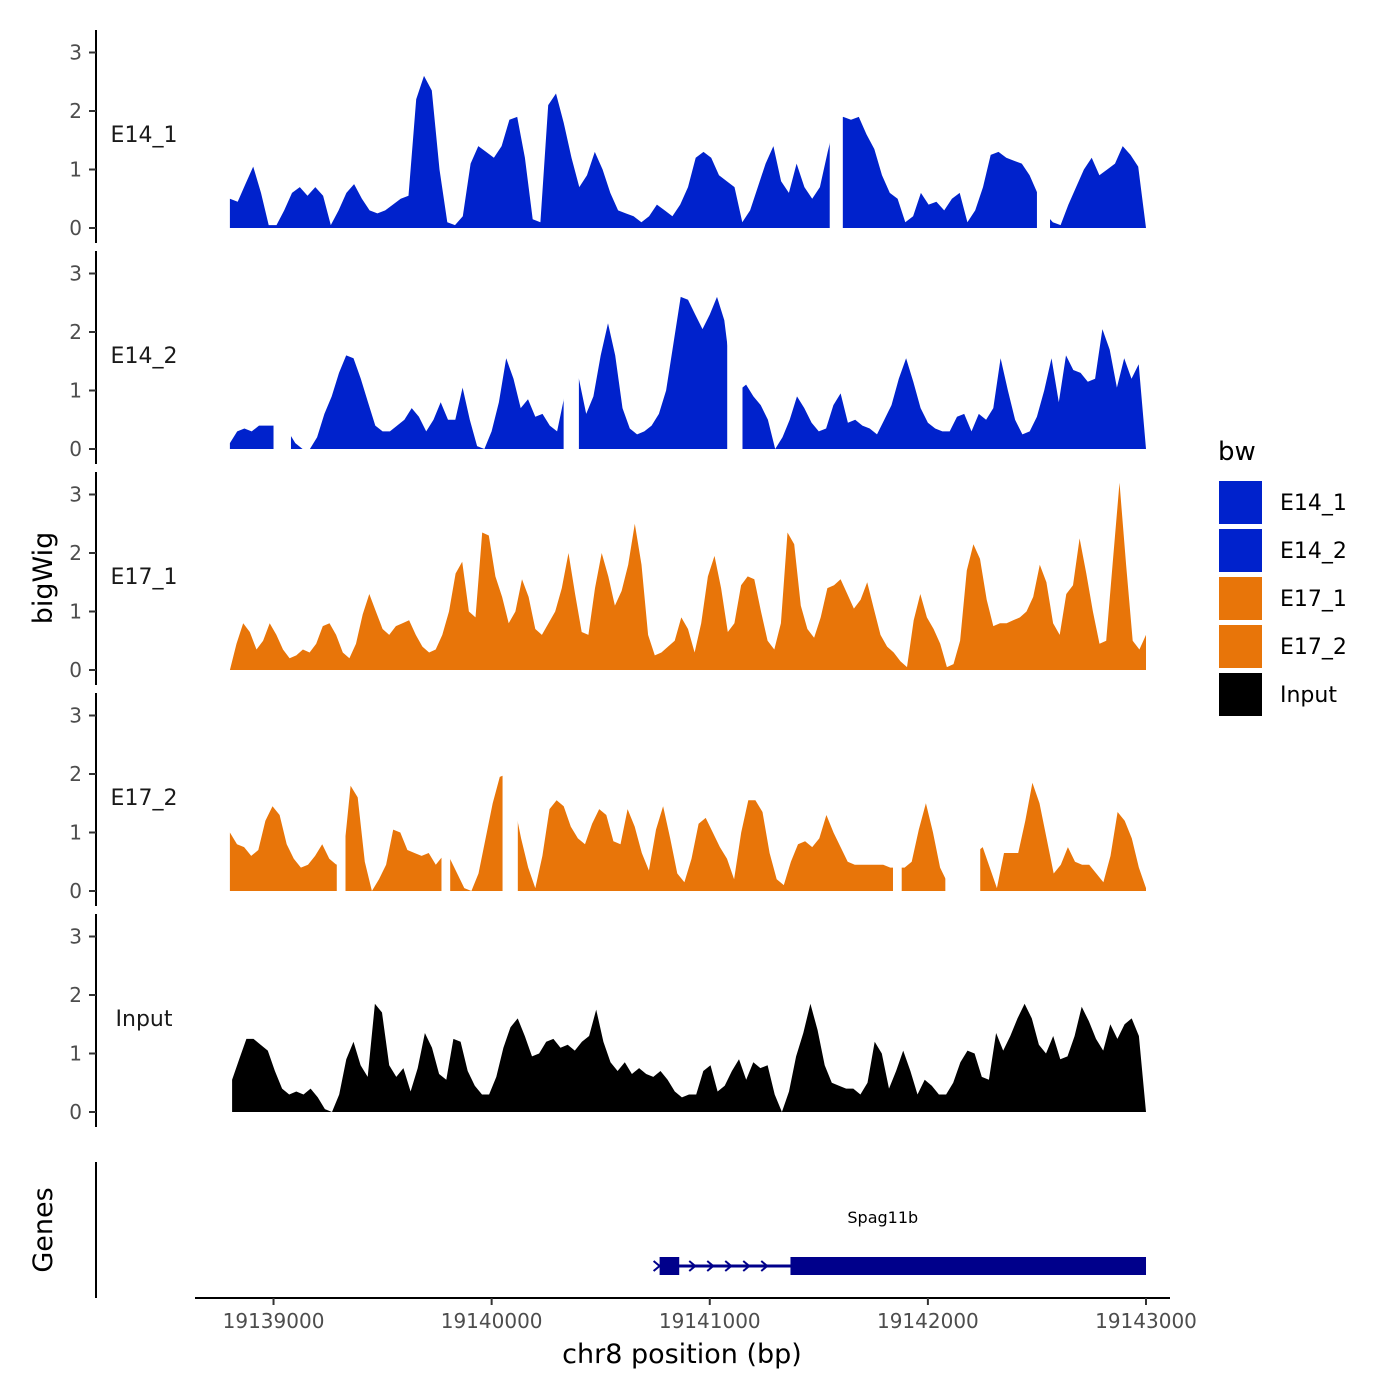 The height and width of the screenshot is (1400, 1400). What do you see at coordinates (587, 1230) in the screenshot?
I see `gene-track: Genes Spag11b` at bounding box center [587, 1230].